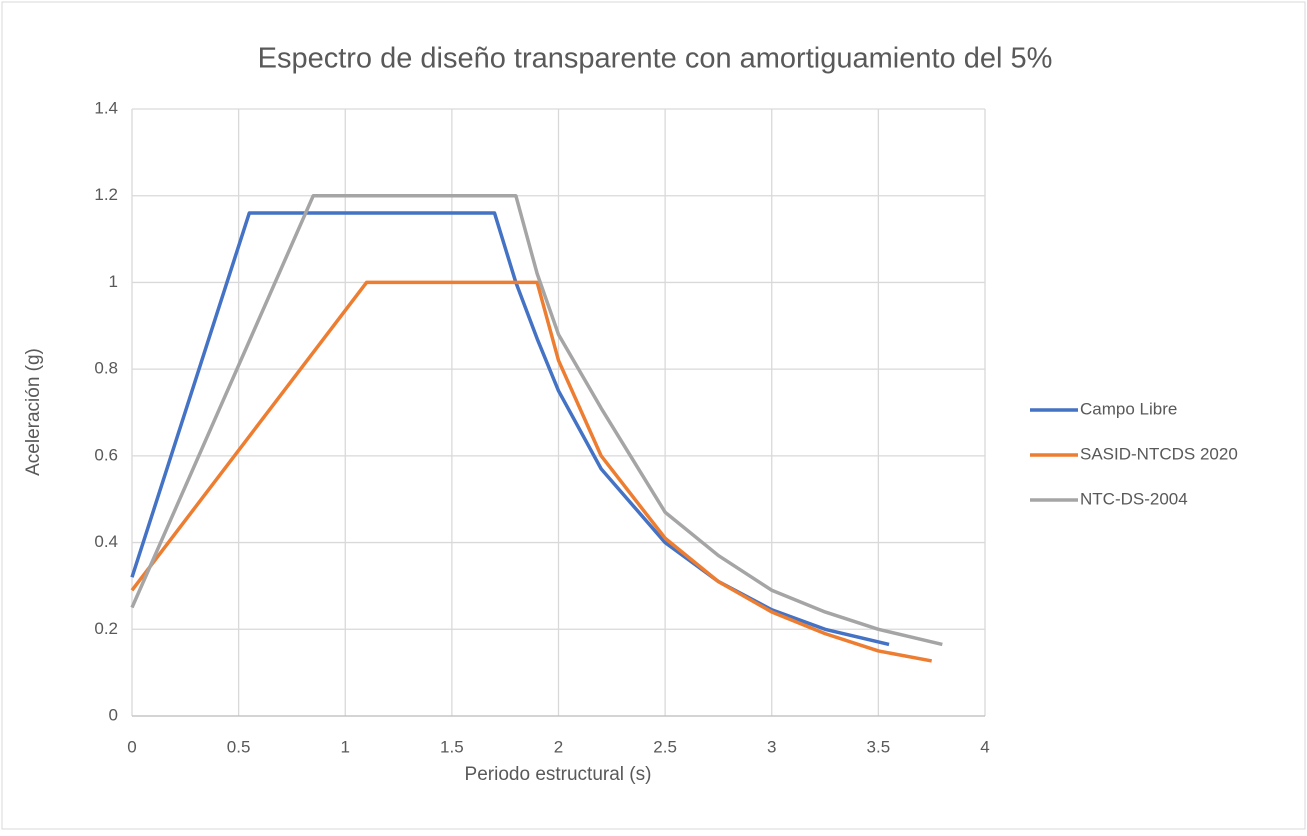 The height and width of the screenshot is (836, 1307). Describe the element at coordinates (1134, 498) in the screenshot. I see `legend-label: NTC-DS-2004` at that location.